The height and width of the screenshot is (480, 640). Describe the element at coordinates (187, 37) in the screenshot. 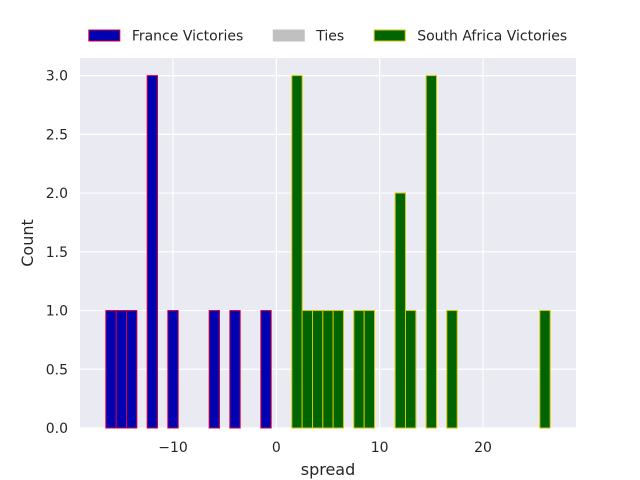

I see `legend-label: France Victories` at that location.